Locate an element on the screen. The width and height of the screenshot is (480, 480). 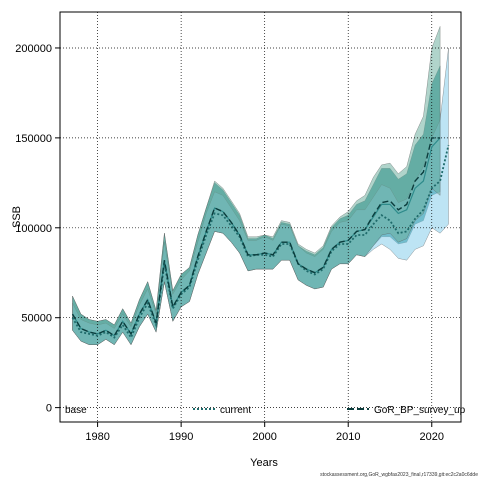
x-tick-label-2010: 2010 is located at coordinates (348, 437).